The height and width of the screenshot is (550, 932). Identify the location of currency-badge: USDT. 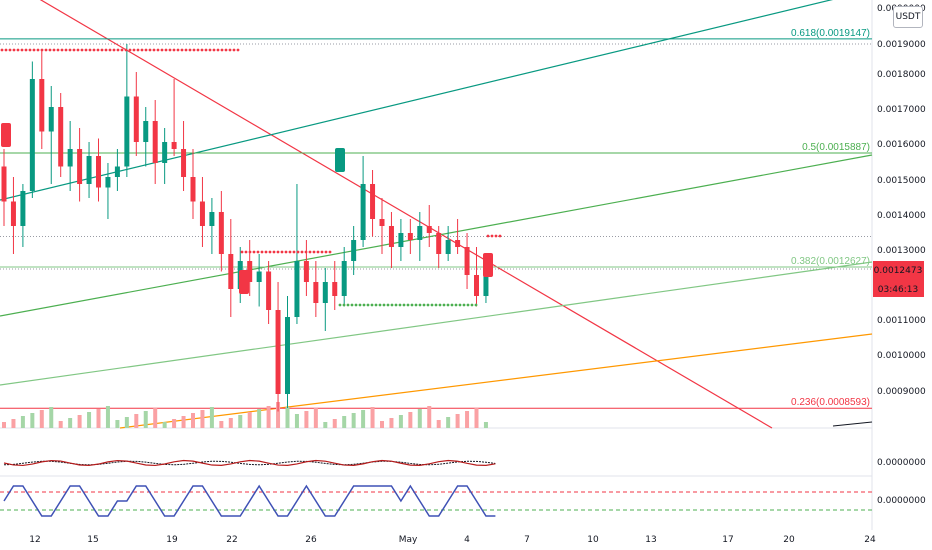
(908, 17).